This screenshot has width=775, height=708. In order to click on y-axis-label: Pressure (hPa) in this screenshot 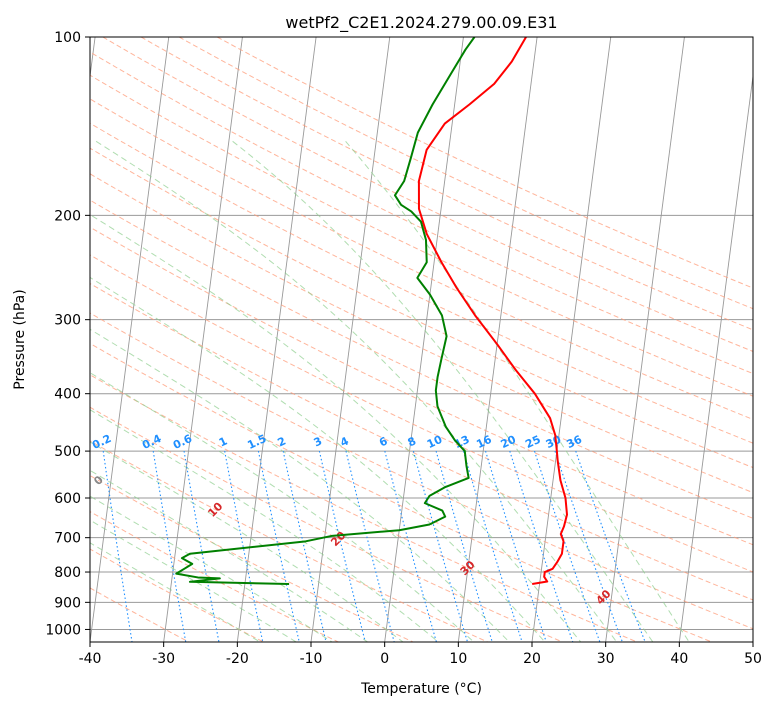, I will do `click(20, 339)`.